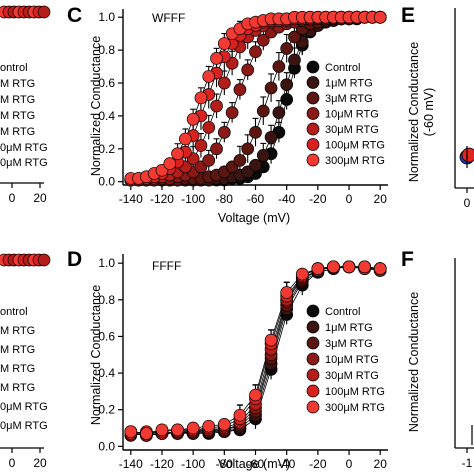 The image size is (474, 474). Describe the element at coordinates (342, 312) in the screenshot. I see `panel-d-legend-label: Control` at that location.